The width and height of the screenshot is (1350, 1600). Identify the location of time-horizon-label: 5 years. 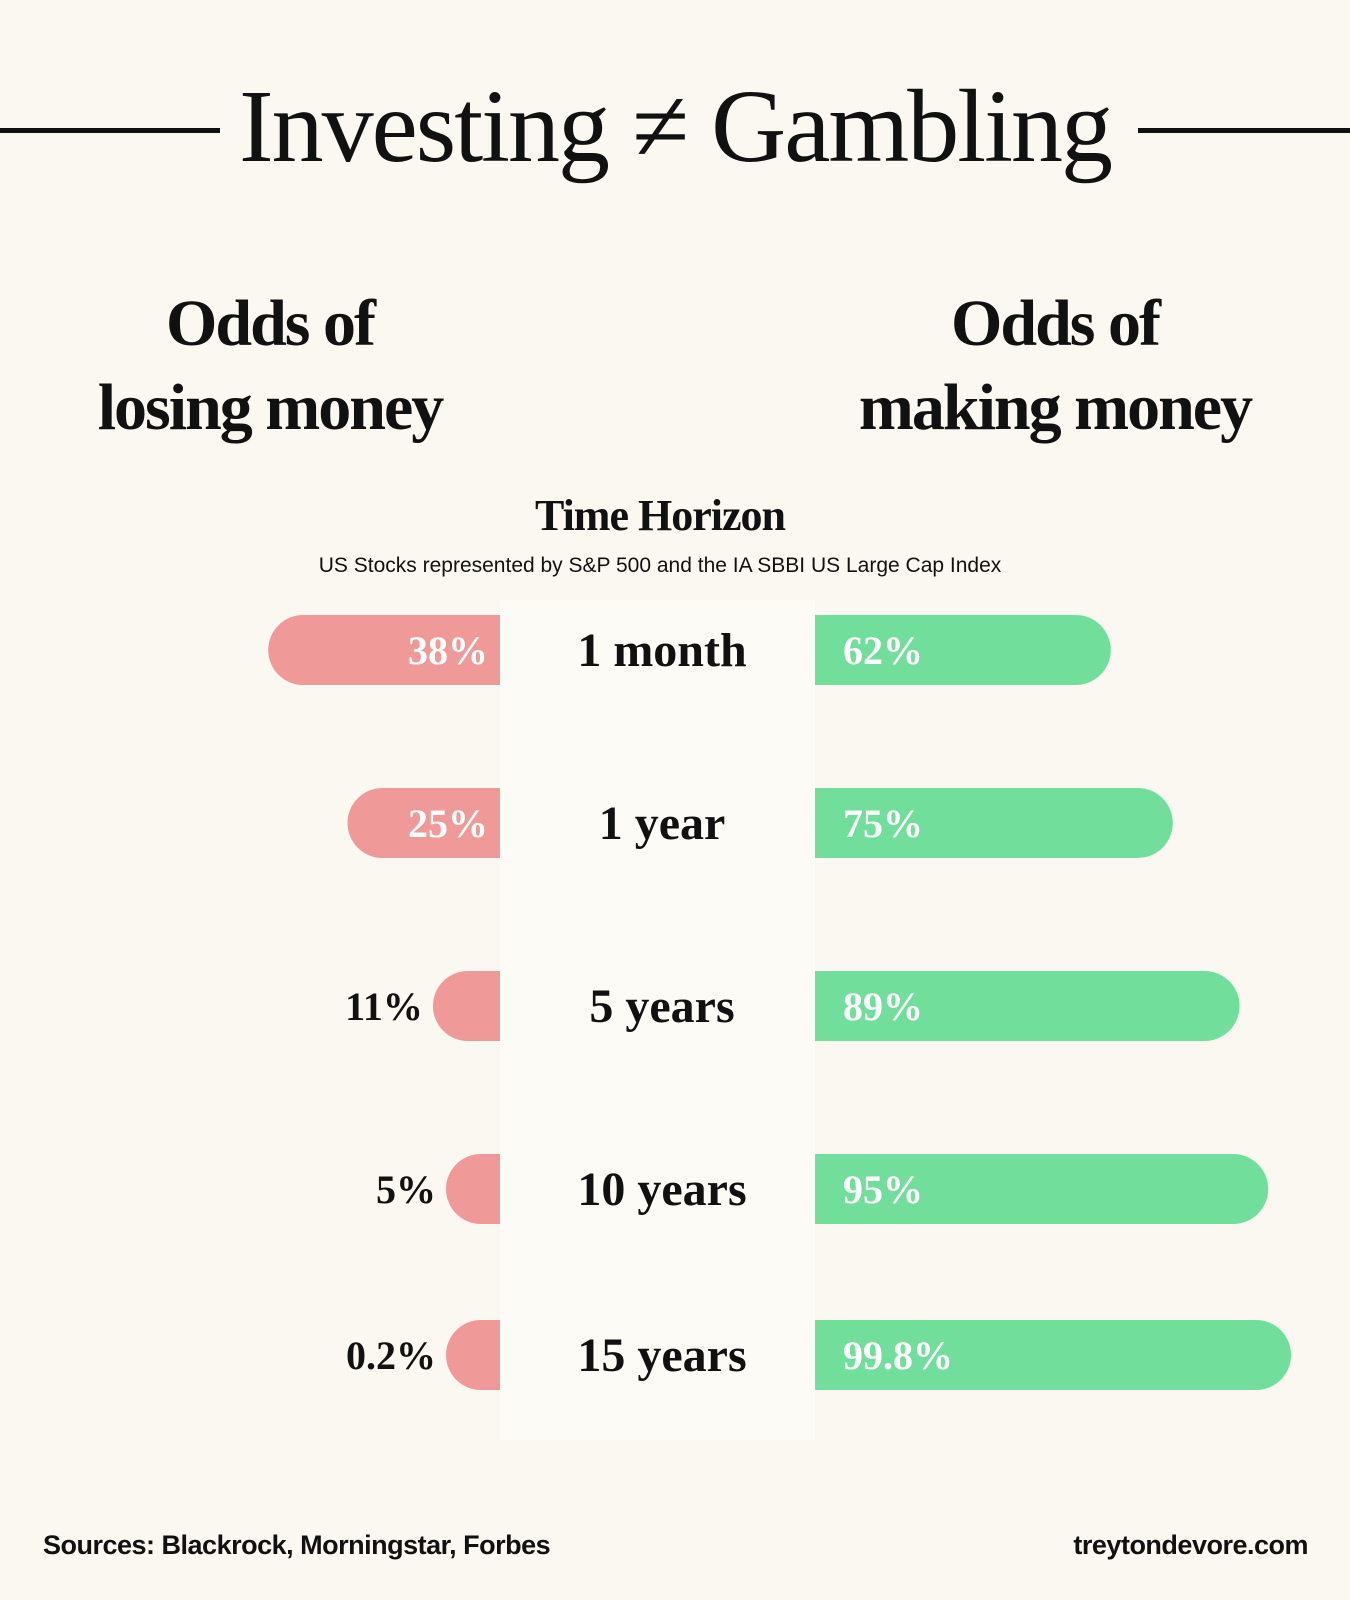
(661, 1006).